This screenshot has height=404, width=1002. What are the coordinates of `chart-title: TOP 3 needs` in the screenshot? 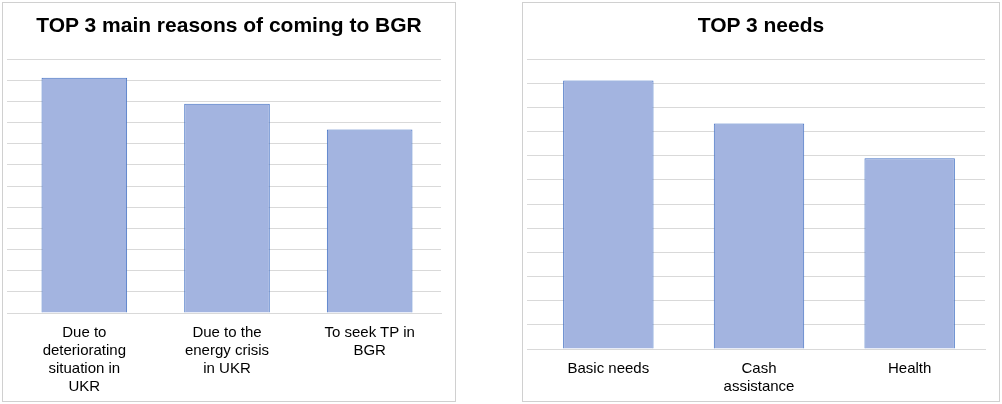 It's located at (761, 25).